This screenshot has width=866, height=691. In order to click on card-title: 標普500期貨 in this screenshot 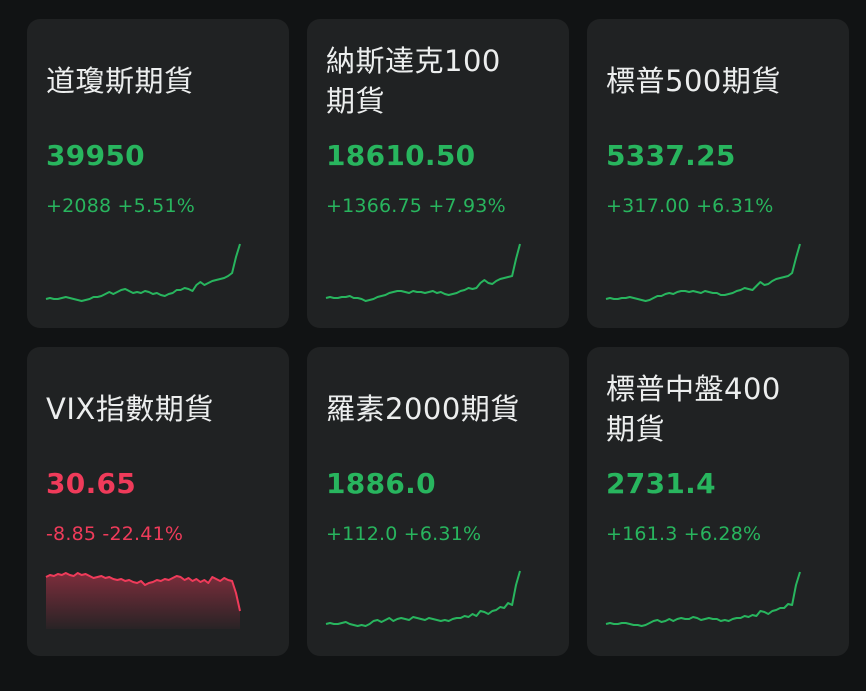, I will do `click(693, 81)`.